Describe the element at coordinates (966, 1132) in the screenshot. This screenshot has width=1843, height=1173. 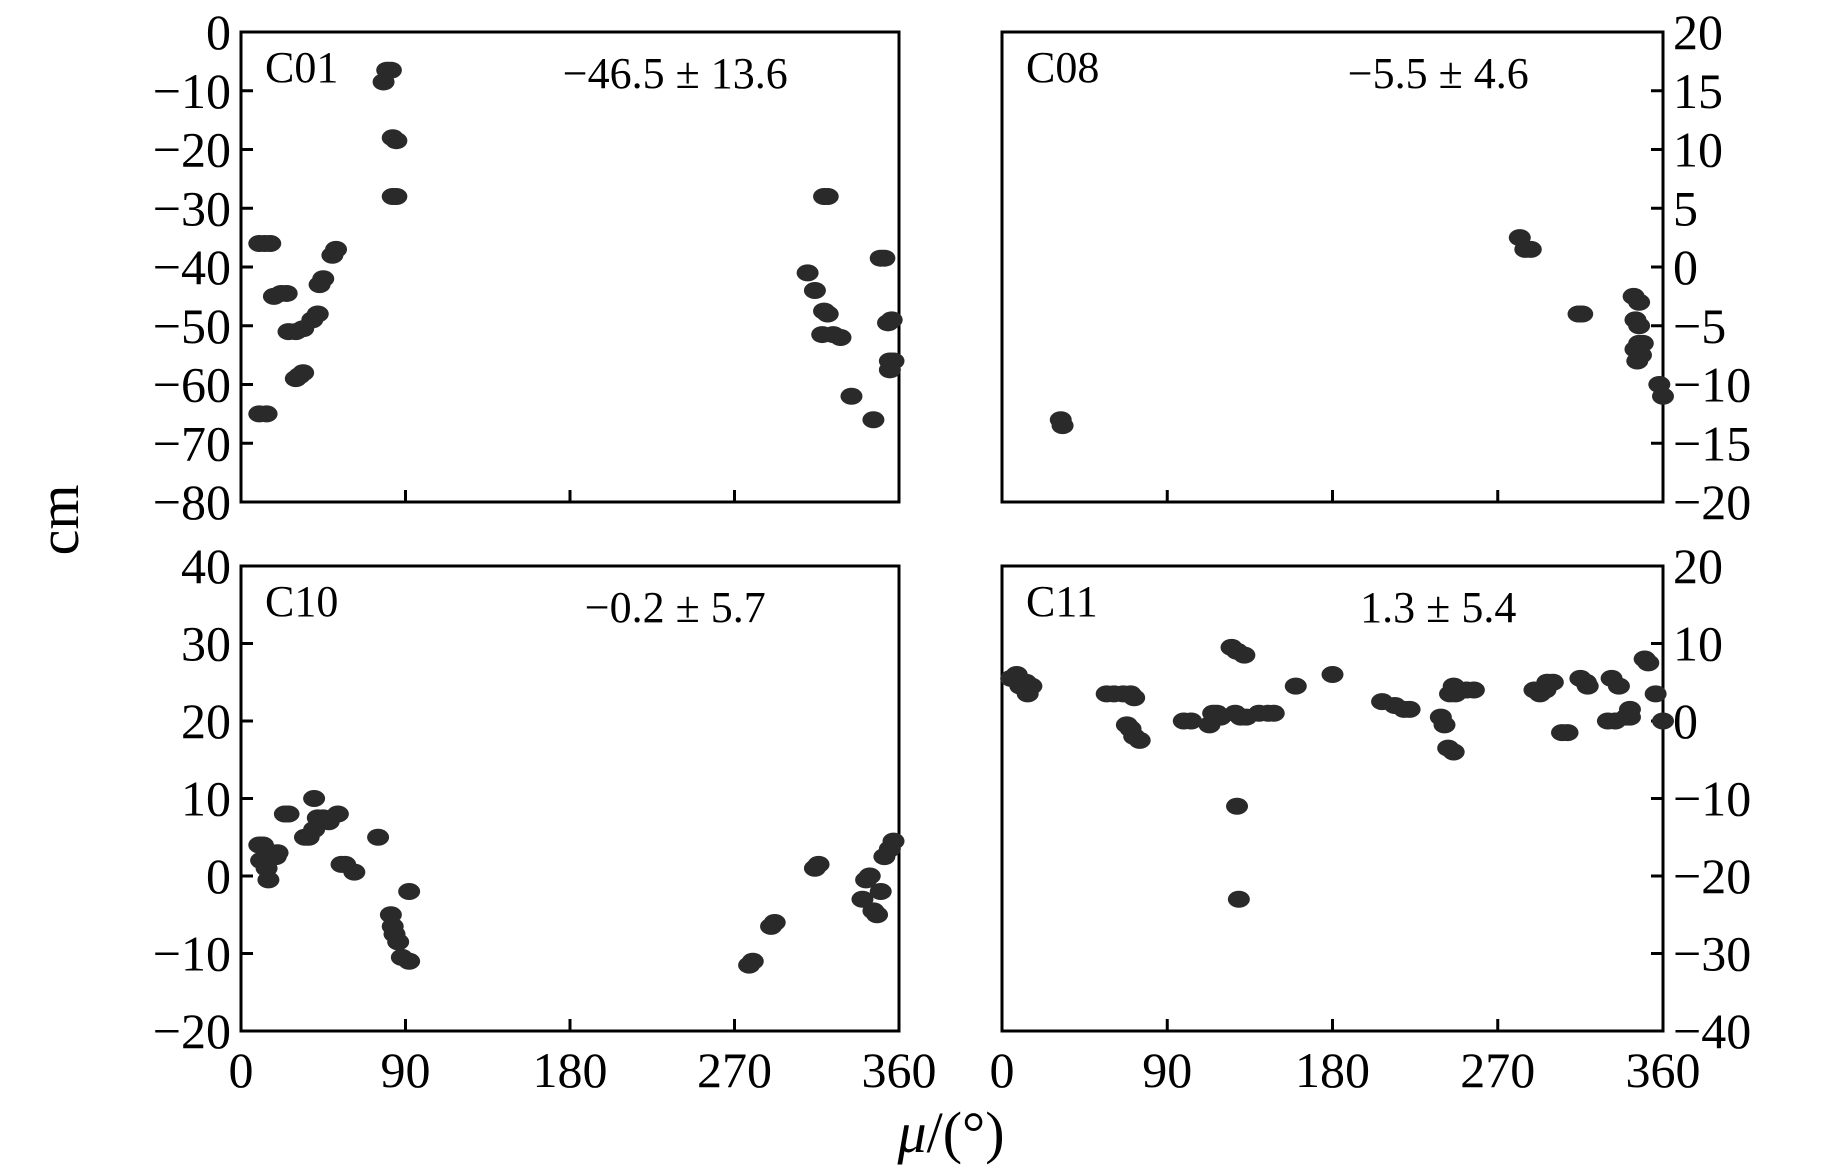
I see `x-axis-label-unit: /(°)` at that location.